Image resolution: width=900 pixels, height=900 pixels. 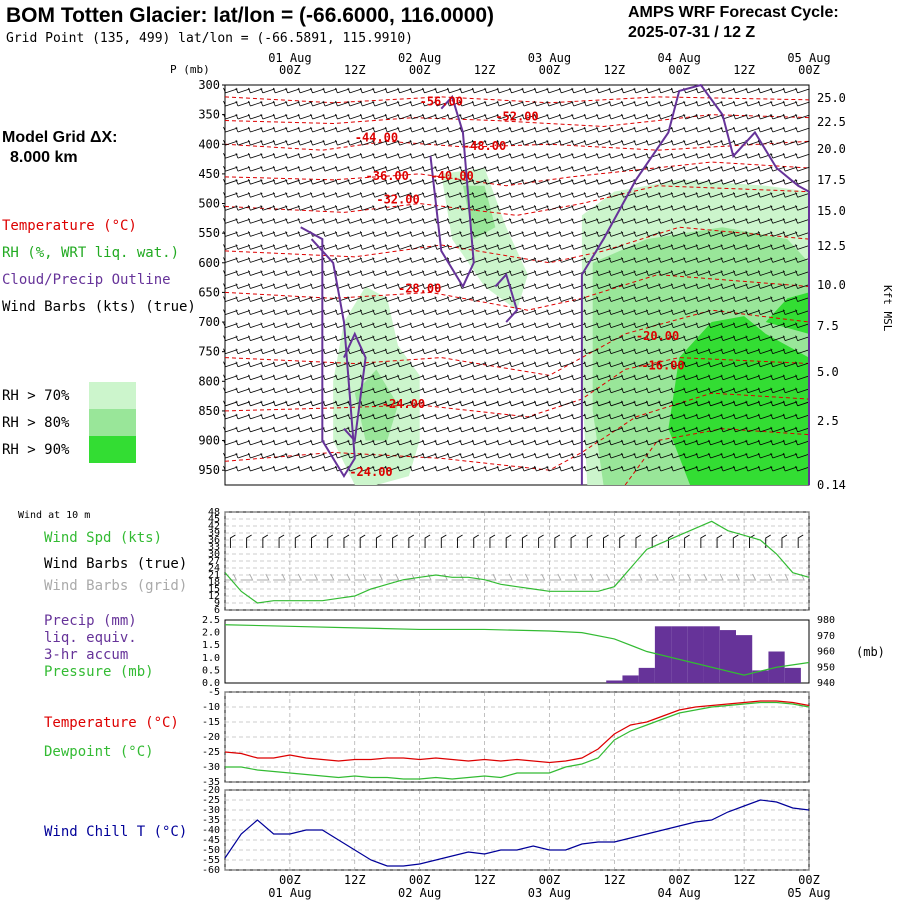 I want to click on pressure-tick-label: 400, so click(x=209, y=144).